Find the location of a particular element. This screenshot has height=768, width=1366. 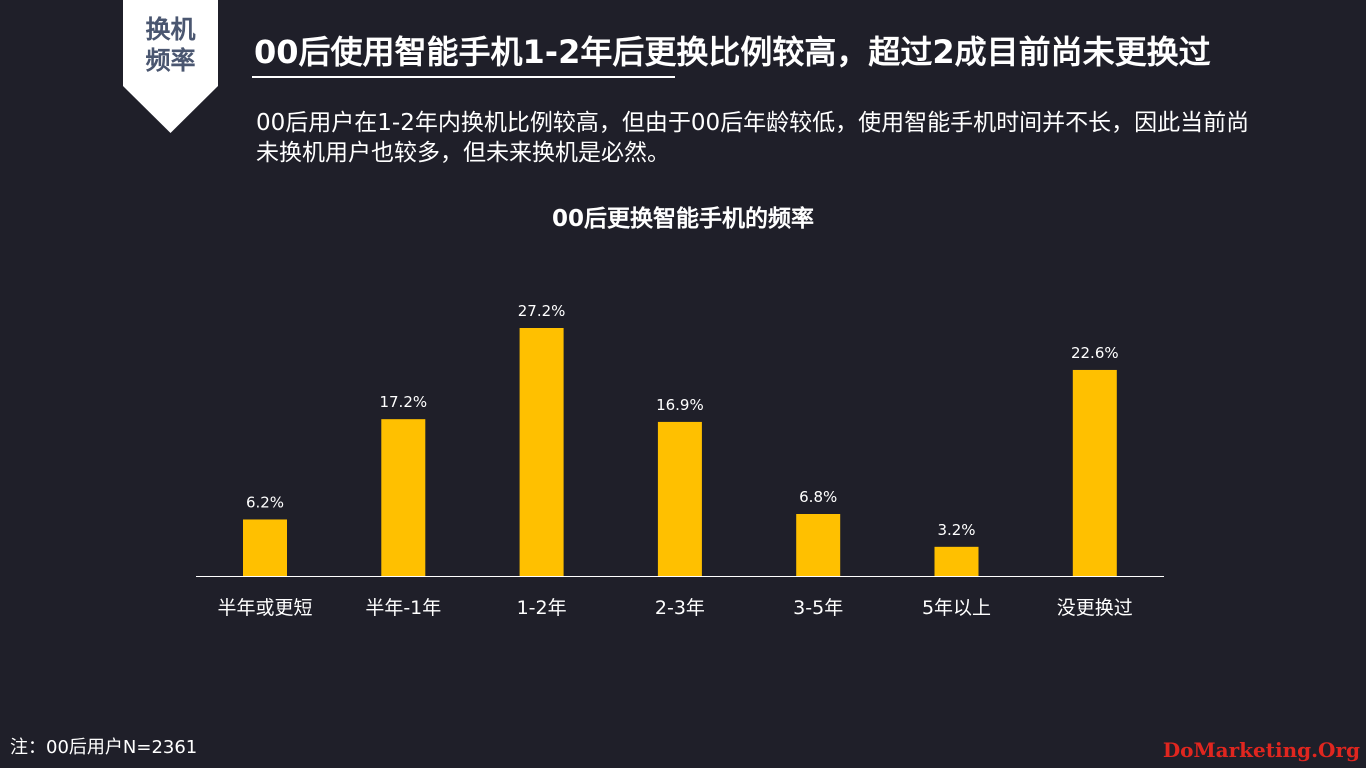

data-label-7: 22.6% is located at coordinates (1095, 353).